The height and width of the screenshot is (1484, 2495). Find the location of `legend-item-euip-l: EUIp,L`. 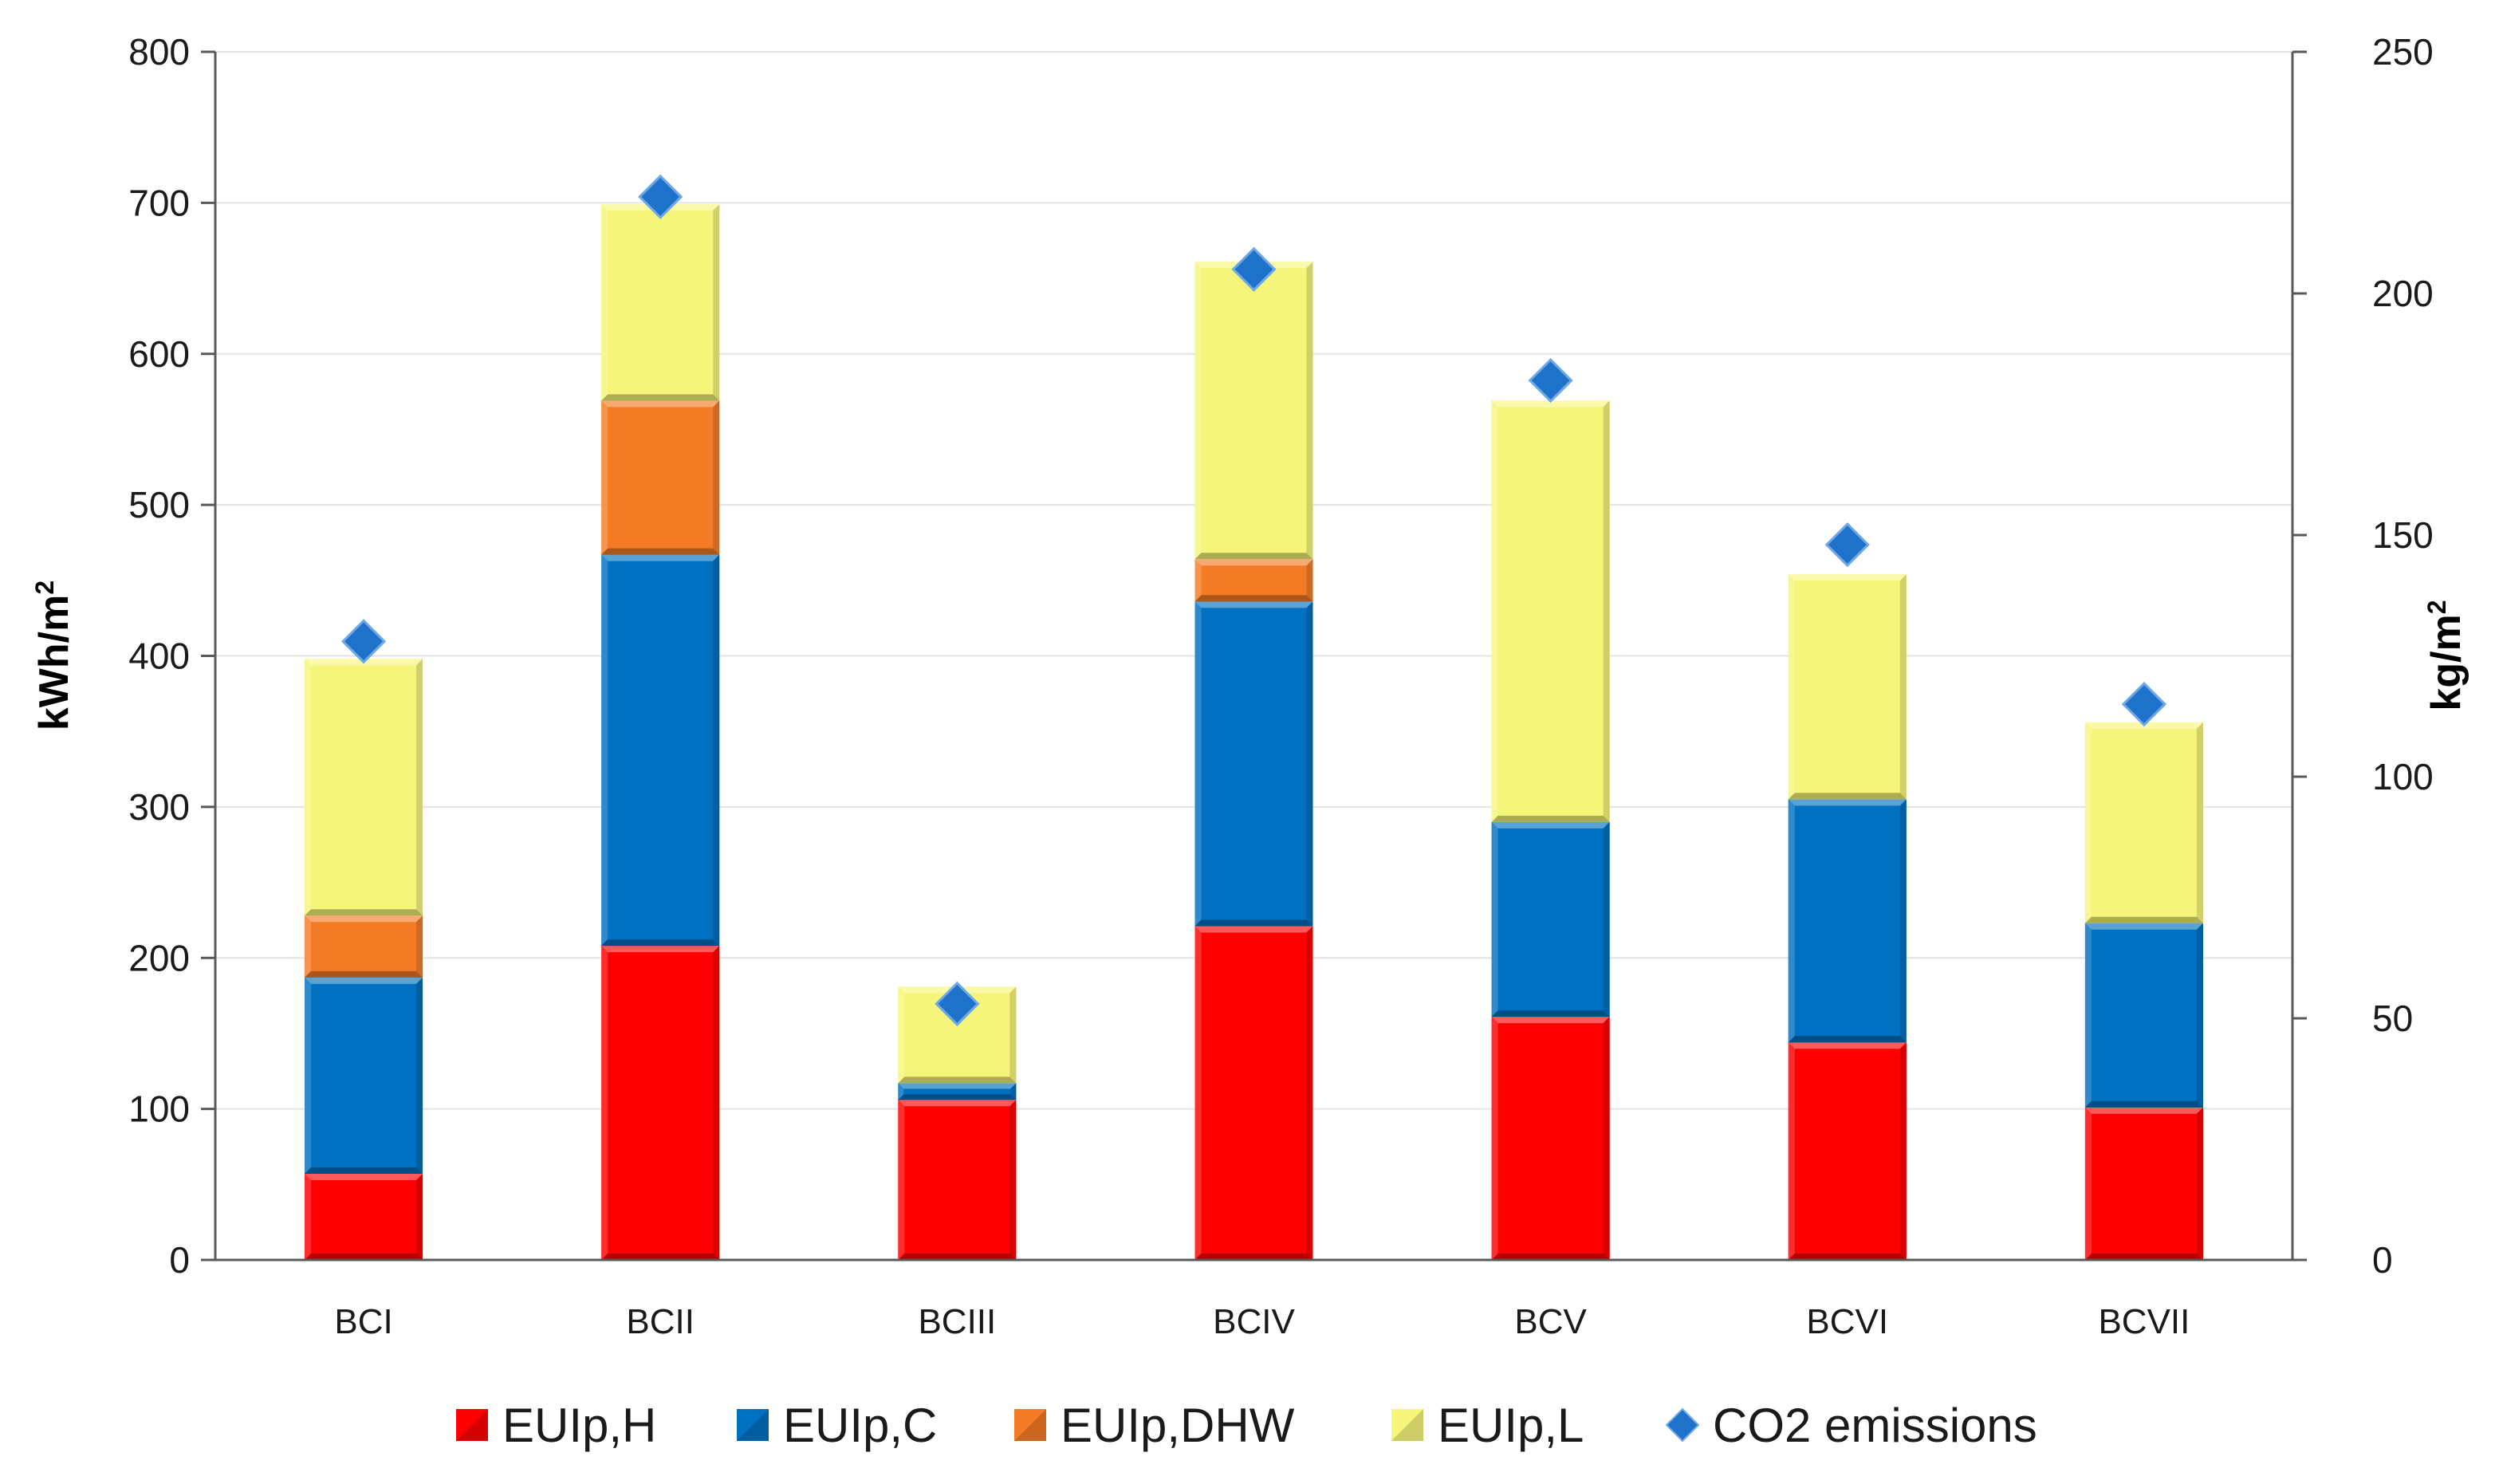

legend-item-euip-l: EUIp,L is located at coordinates (1487, 1425).